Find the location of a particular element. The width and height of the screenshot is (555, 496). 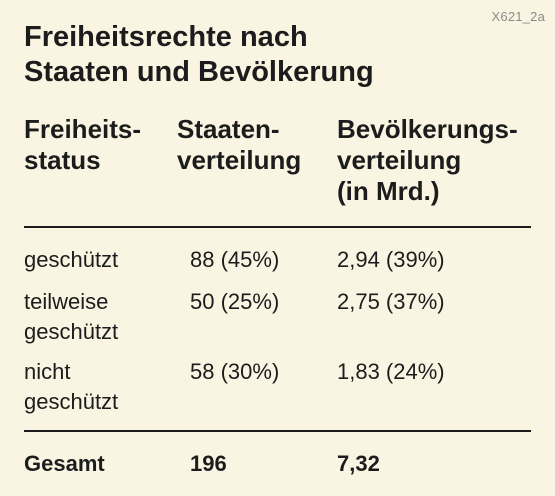

row-population-protected: 2,94 (39%) is located at coordinates (391, 259).